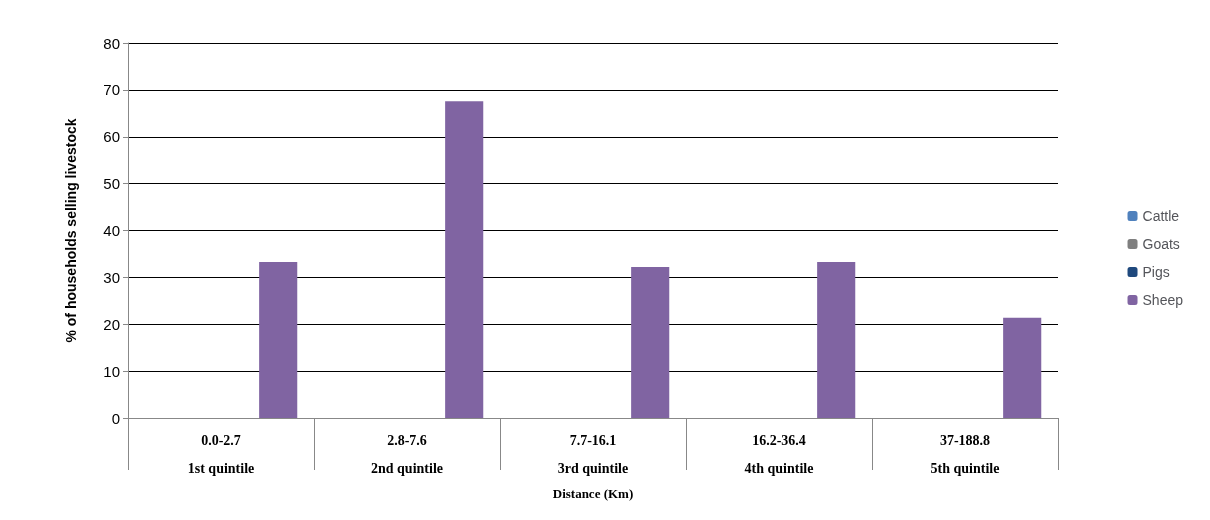 The width and height of the screenshot is (1210, 520). I want to click on x-tick-label: 2.8-7.6 2nd quintile, so click(407, 454).